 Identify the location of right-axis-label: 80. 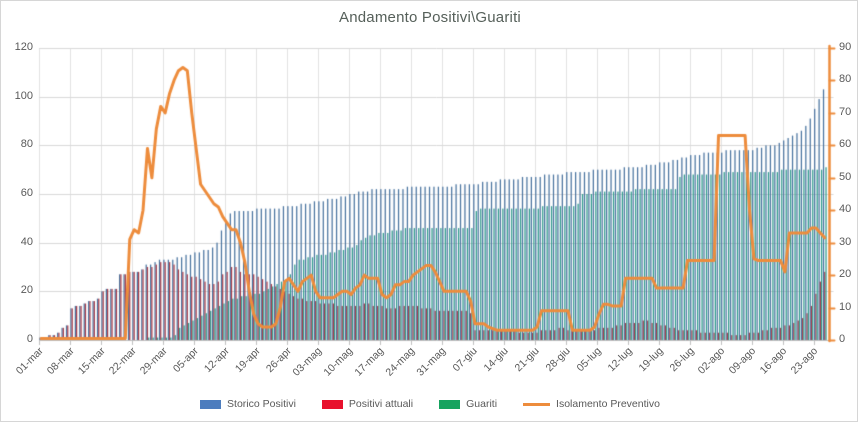
(845, 79).